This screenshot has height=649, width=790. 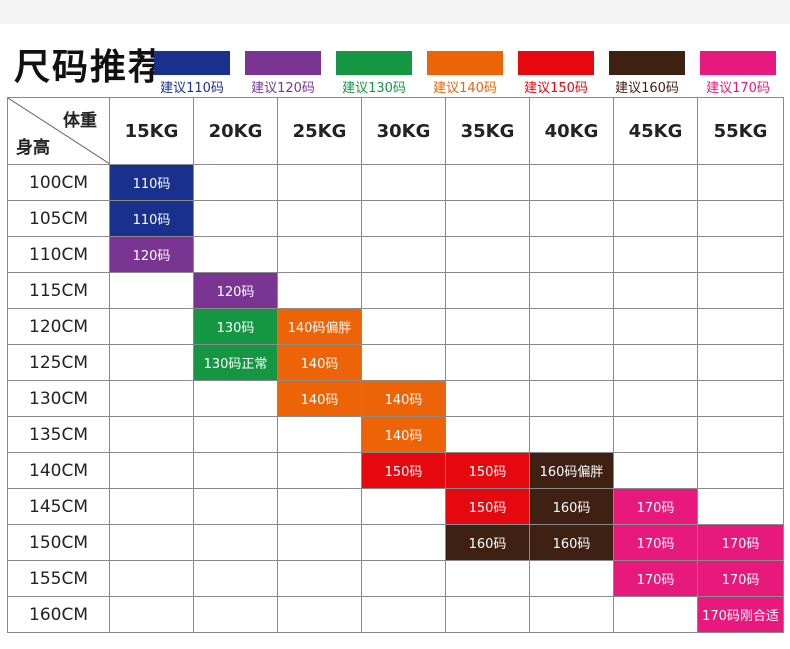 I want to click on height-cell: 115CM, so click(x=58, y=290).